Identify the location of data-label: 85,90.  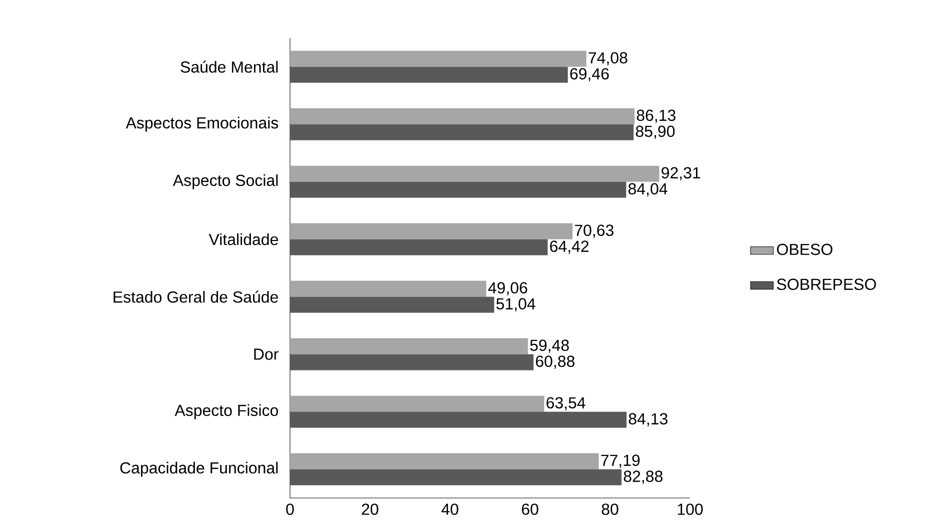
(655, 132).